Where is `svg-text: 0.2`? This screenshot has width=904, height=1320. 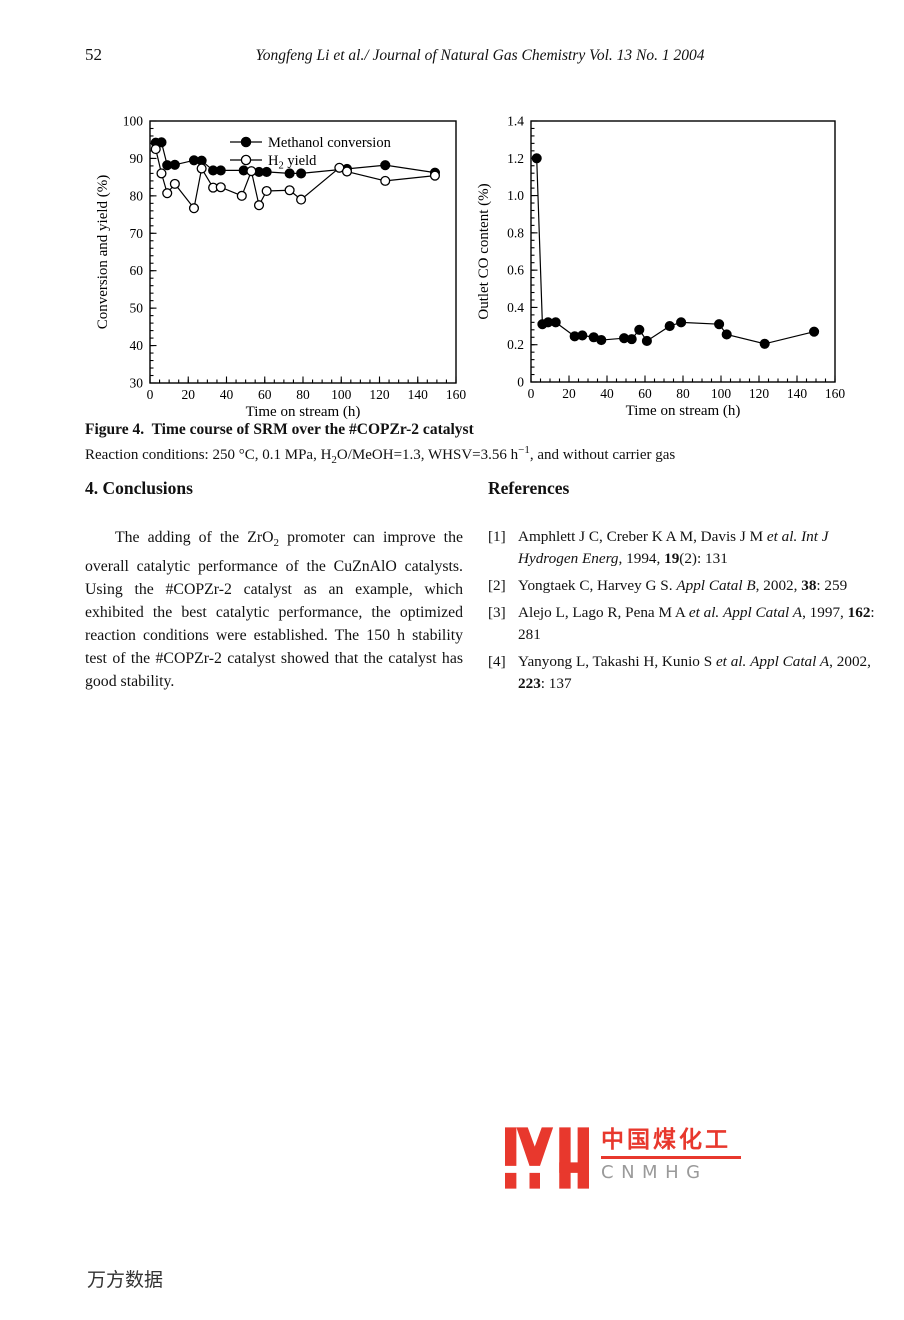
svg-text: 0.2 is located at coordinates (515, 344).